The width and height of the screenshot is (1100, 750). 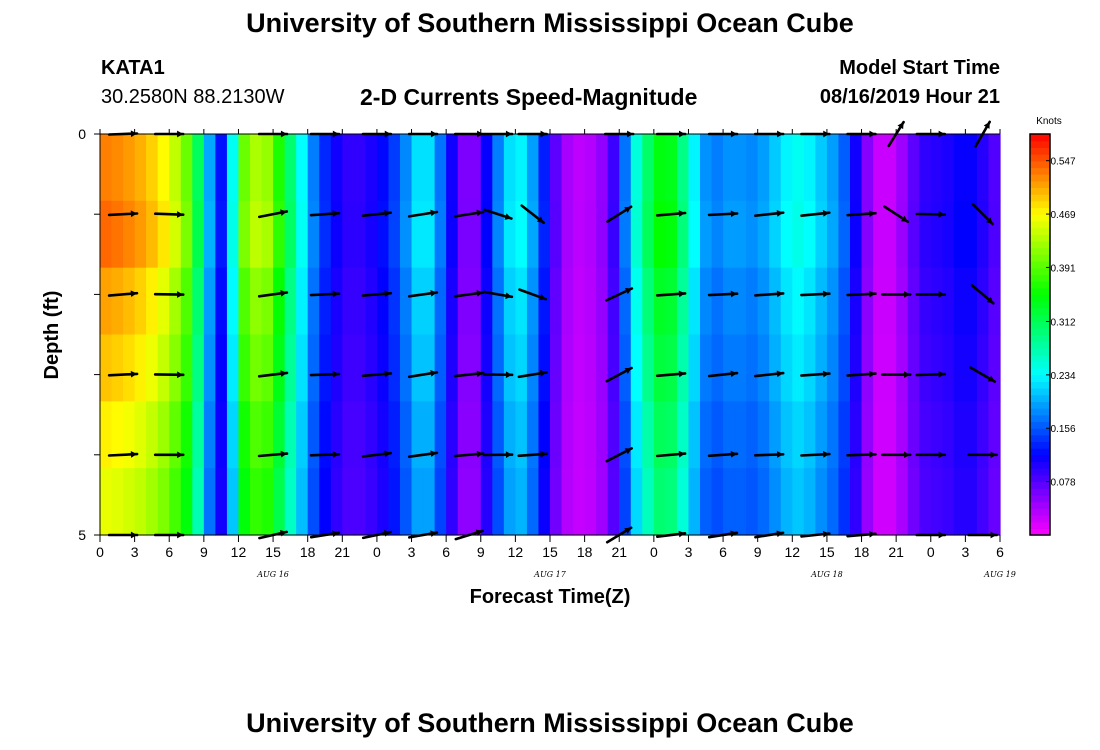 I want to click on x-tick-label: 15, so click(x=273, y=552).